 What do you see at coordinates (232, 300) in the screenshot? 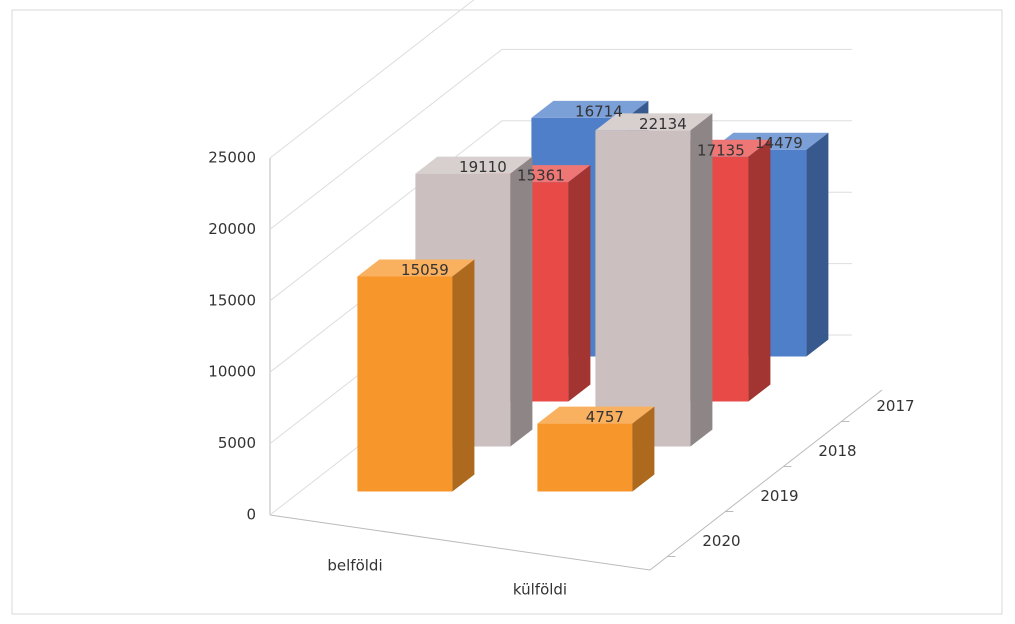
I see `y-tick-label: 15000` at bounding box center [232, 300].